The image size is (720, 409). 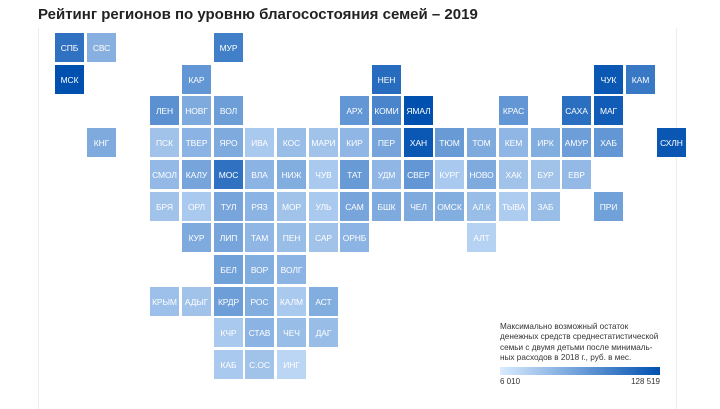 What do you see at coordinates (69, 47) in the screenshot?
I see `region-tile: СПБ` at bounding box center [69, 47].